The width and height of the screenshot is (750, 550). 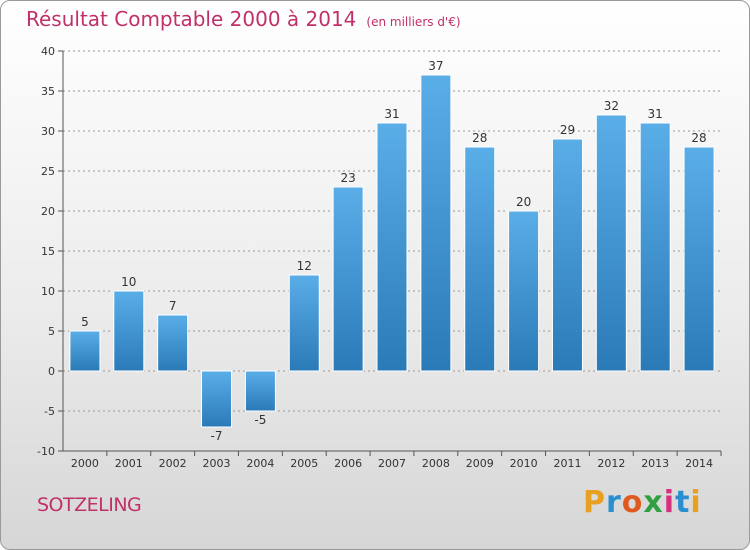 I want to click on data-label: 5, so click(x=85, y=322).